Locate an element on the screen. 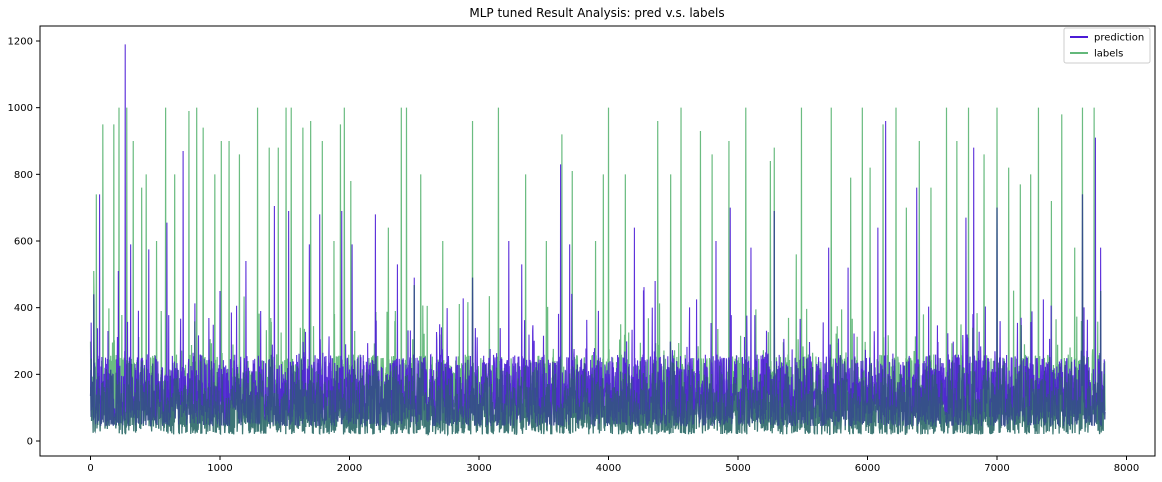  x-tick-label: 4000 is located at coordinates (608, 468).